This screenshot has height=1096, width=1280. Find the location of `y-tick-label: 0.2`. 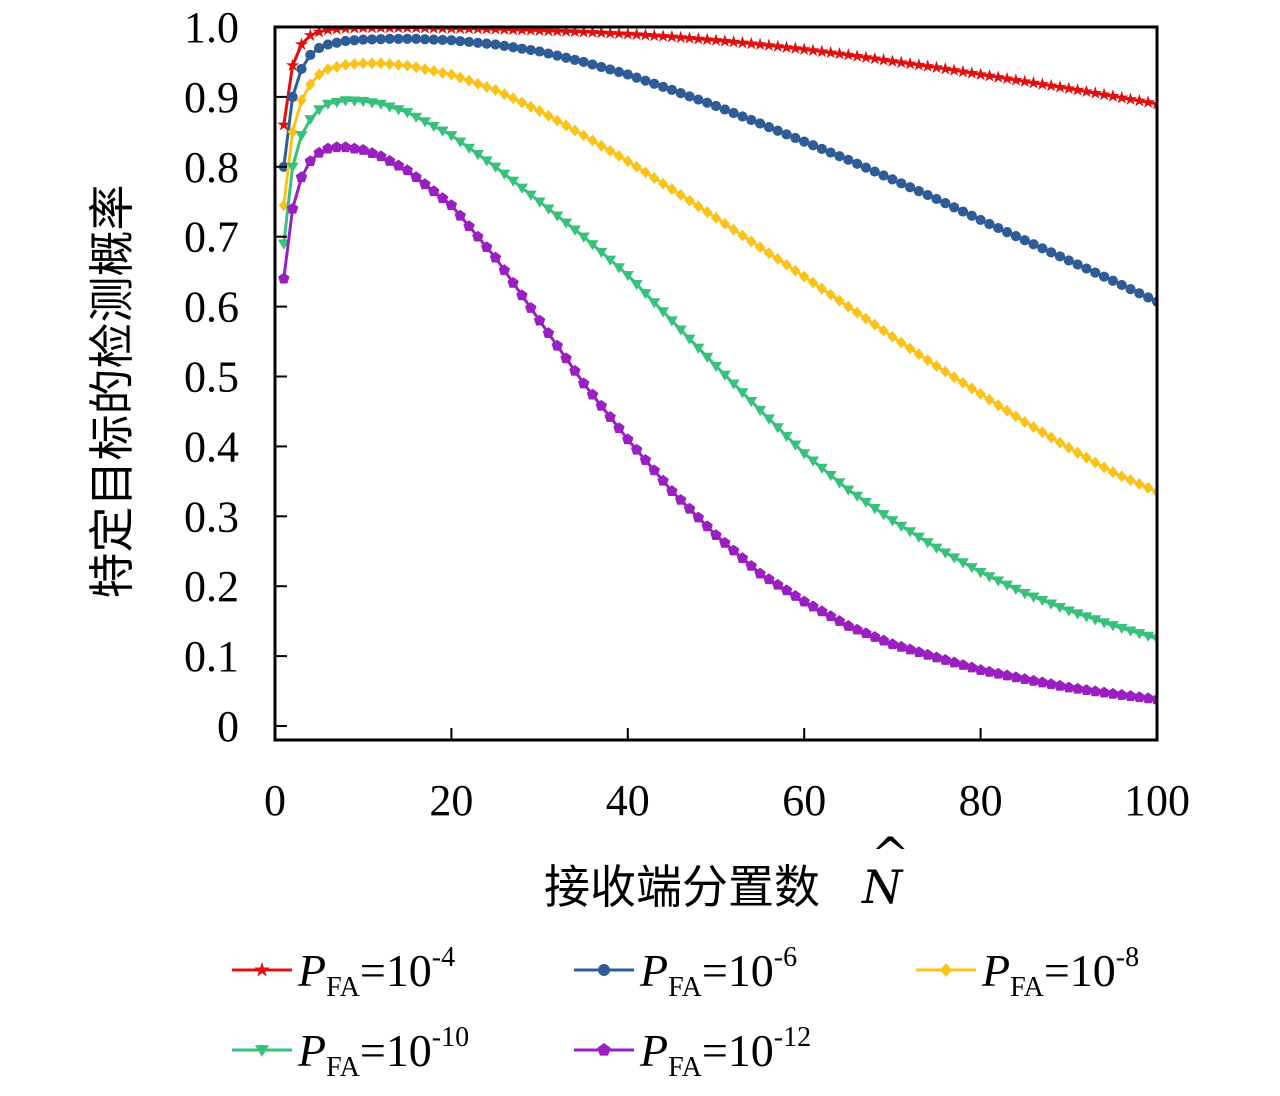

y-tick-label: 0.2 is located at coordinates (211, 586).